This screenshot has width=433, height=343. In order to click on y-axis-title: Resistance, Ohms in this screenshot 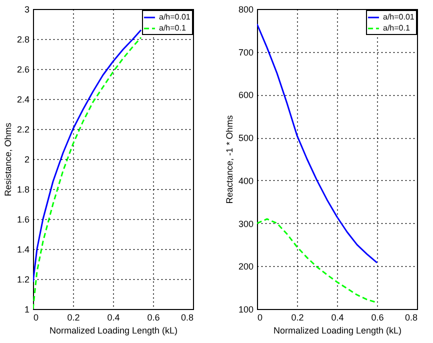, I will do `click(7, 159)`.